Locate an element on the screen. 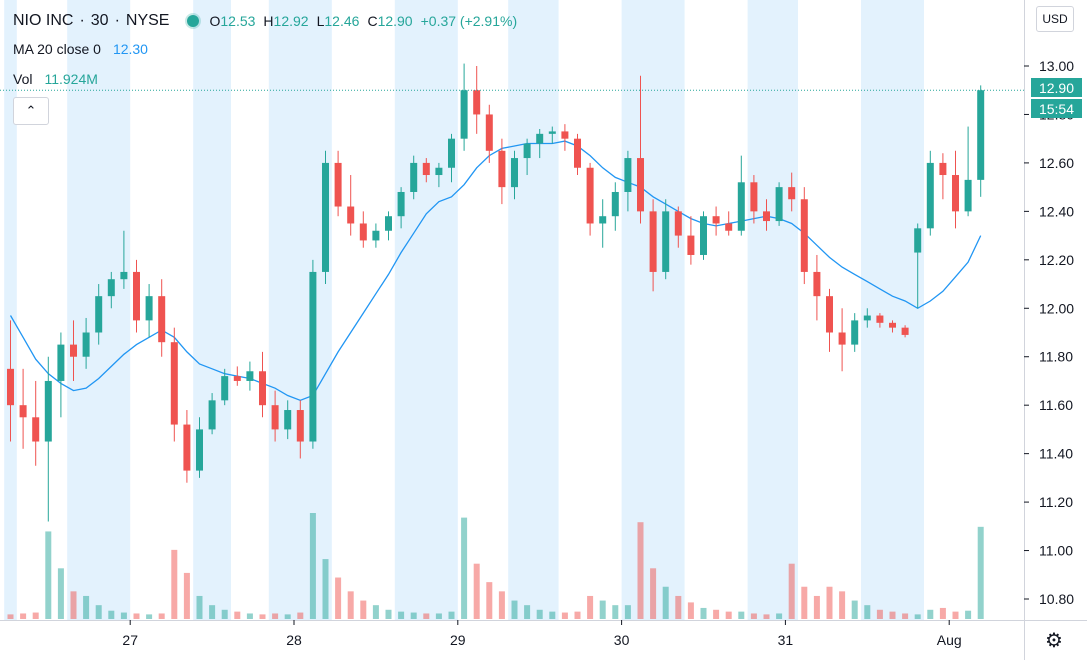  high-value: H12.92 is located at coordinates (286, 21).